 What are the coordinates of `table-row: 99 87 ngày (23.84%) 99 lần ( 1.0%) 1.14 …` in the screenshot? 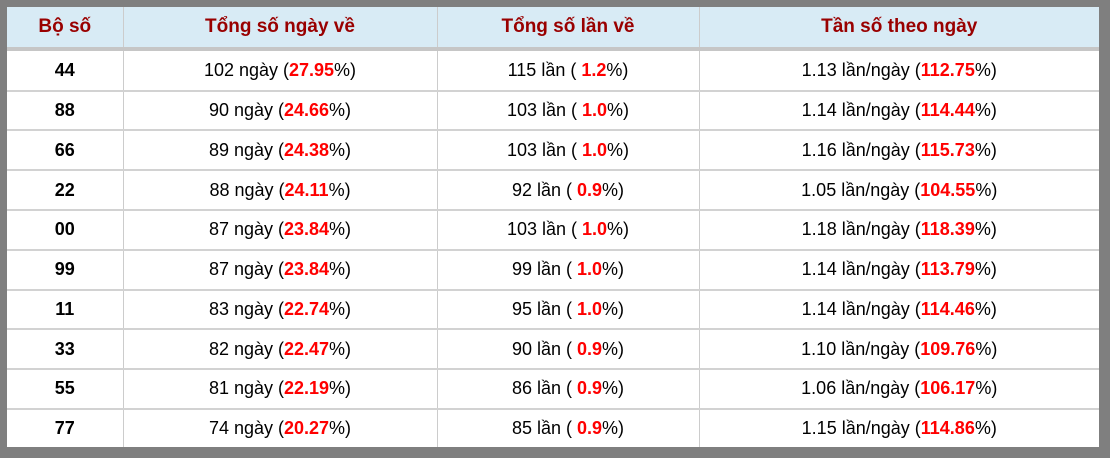 It's located at (553, 269).